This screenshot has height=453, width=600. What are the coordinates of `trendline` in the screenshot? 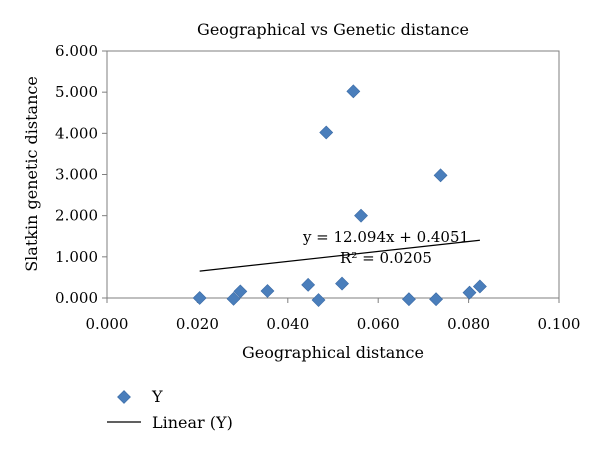 It's located at (339, 255).